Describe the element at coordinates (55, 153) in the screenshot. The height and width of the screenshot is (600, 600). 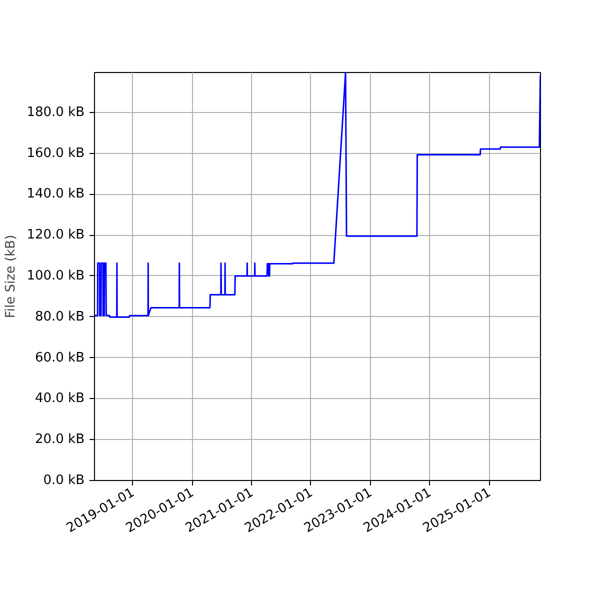
I see `y-tick-label: 160.0 kB` at that location.